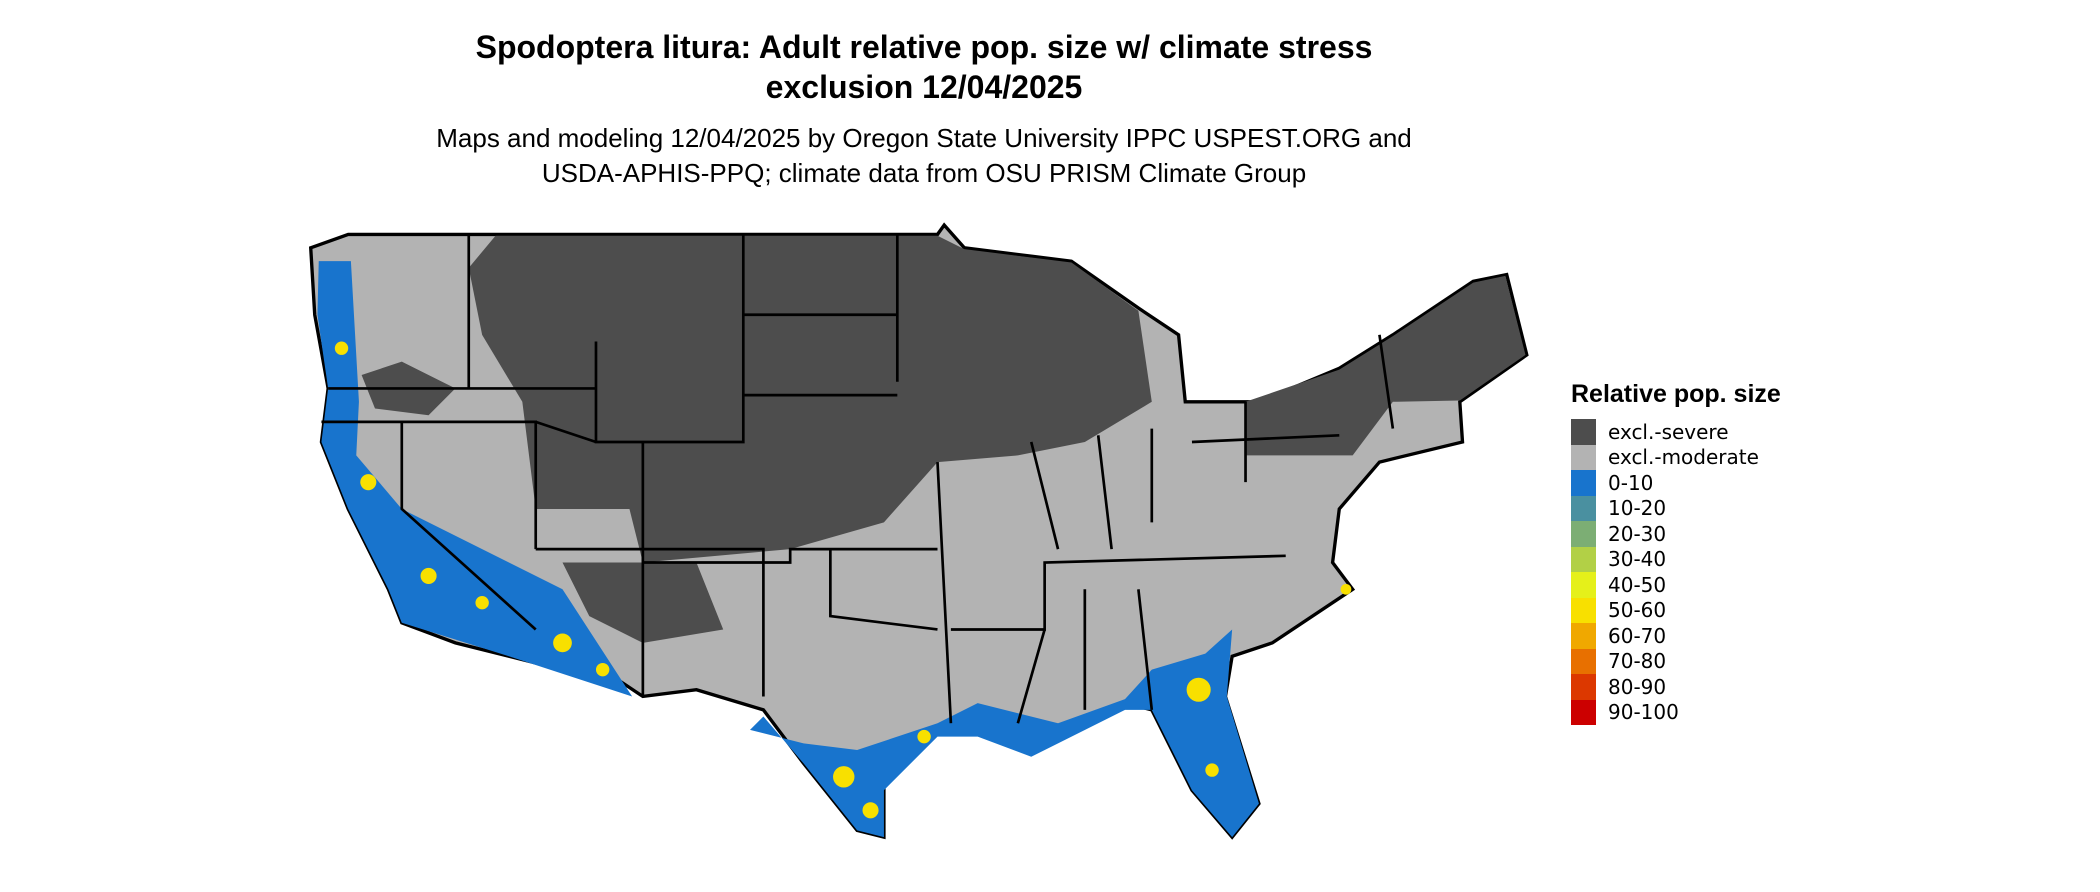 This screenshot has width=2100, height=892. I want to click on legend-label: 10-20, so click(1637, 508).